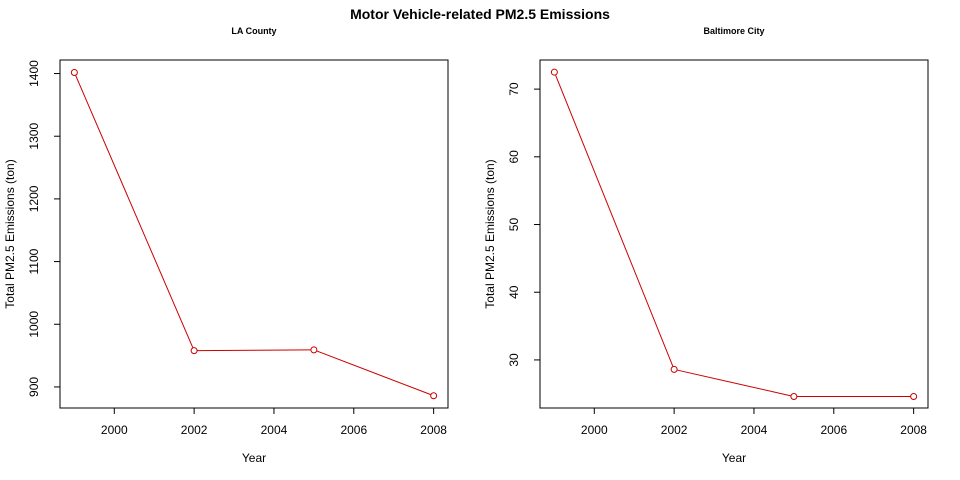 The width and height of the screenshot is (960, 480). What do you see at coordinates (833, 430) in the screenshot?
I see `baltimore-city-x-tick-label: 2006` at bounding box center [833, 430].